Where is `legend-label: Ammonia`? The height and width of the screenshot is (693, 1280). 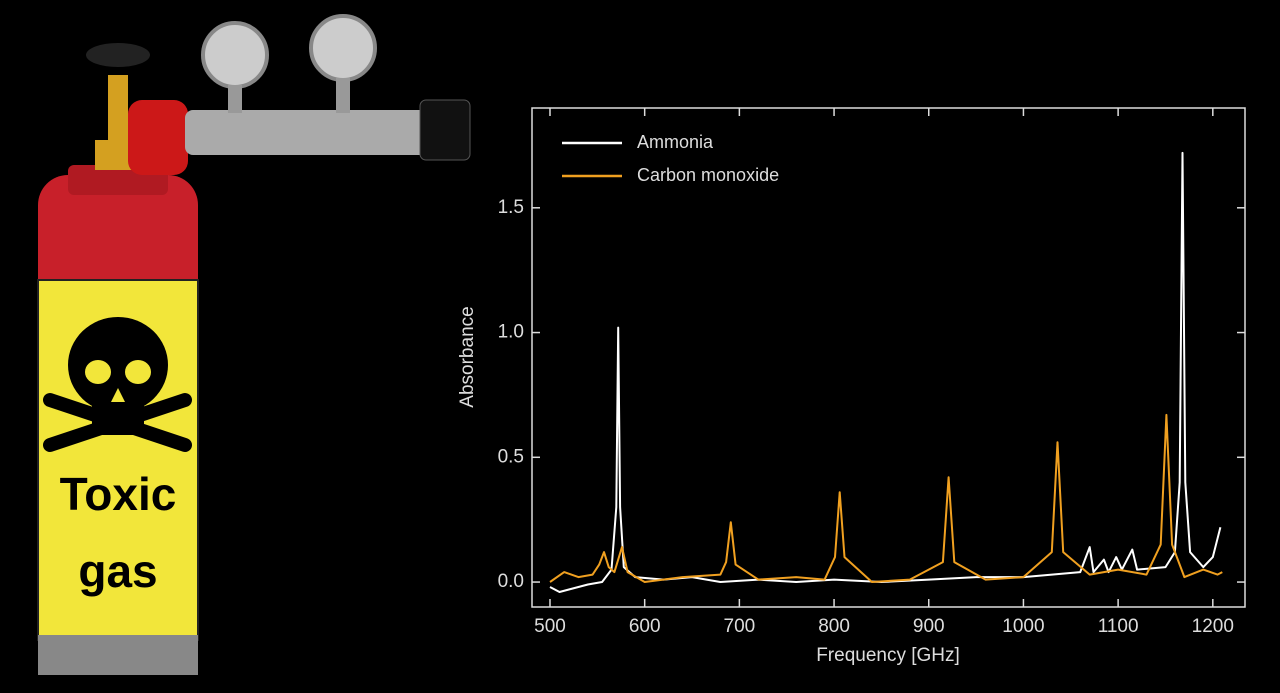 legend-label: Ammonia is located at coordinates (675, 142).